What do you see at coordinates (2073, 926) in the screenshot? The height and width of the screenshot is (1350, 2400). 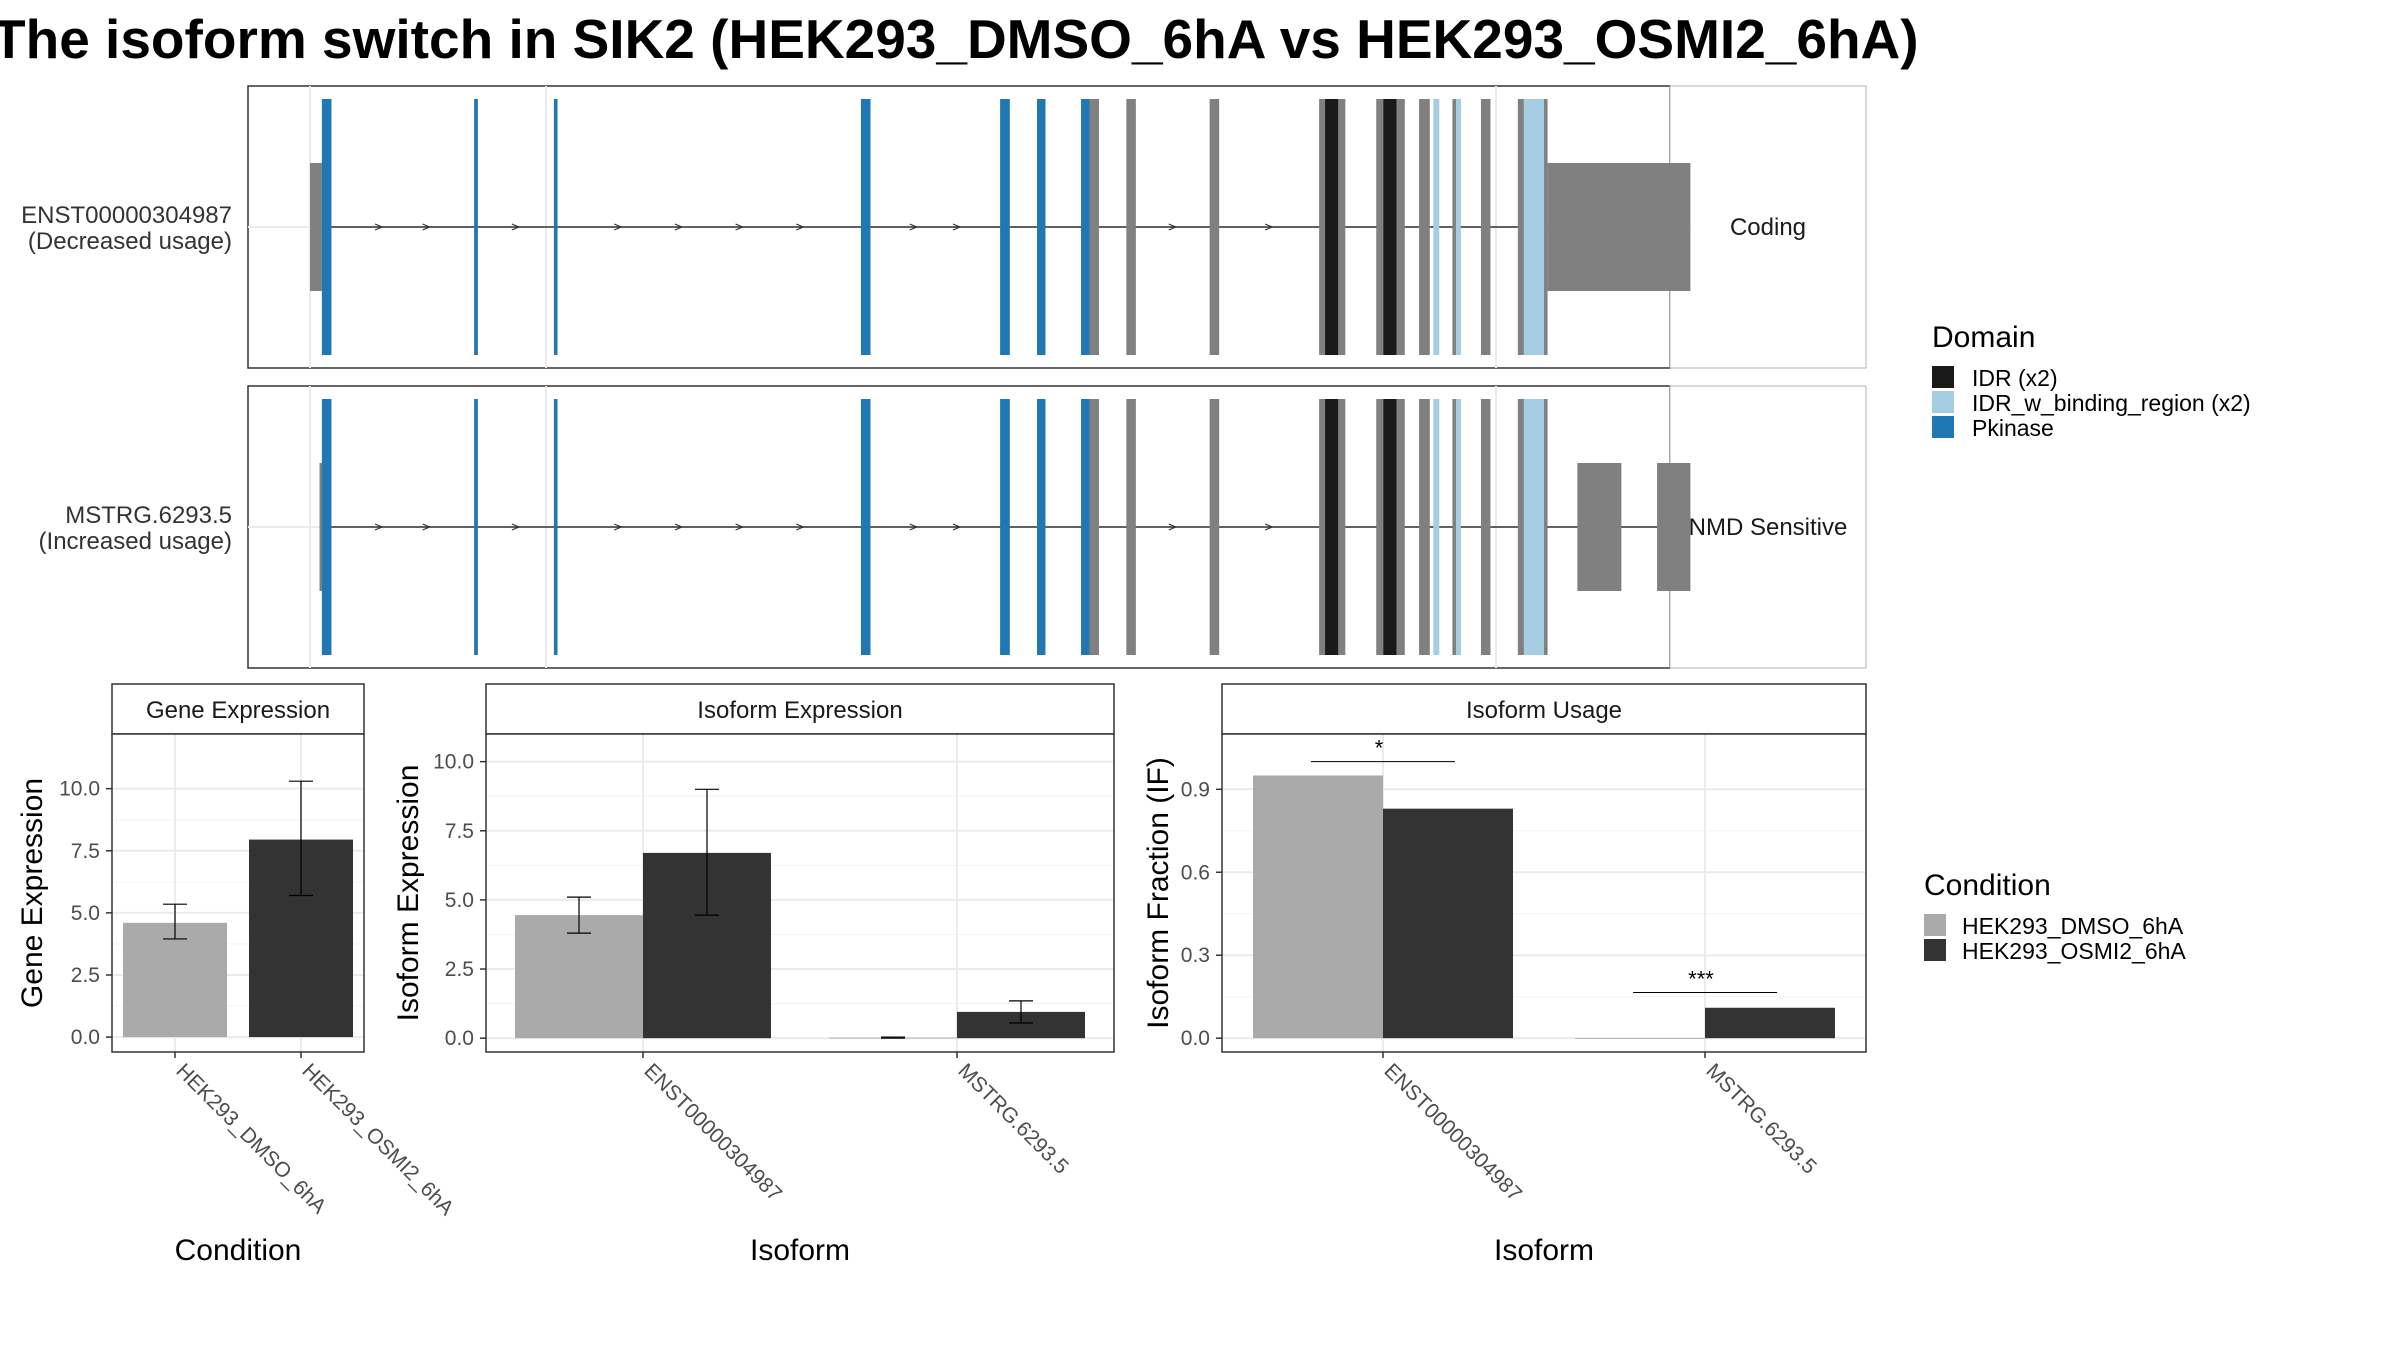 I see `legend-label-dmso: HEK293_DMSO_6hA` at bounding box center [2073, 926].